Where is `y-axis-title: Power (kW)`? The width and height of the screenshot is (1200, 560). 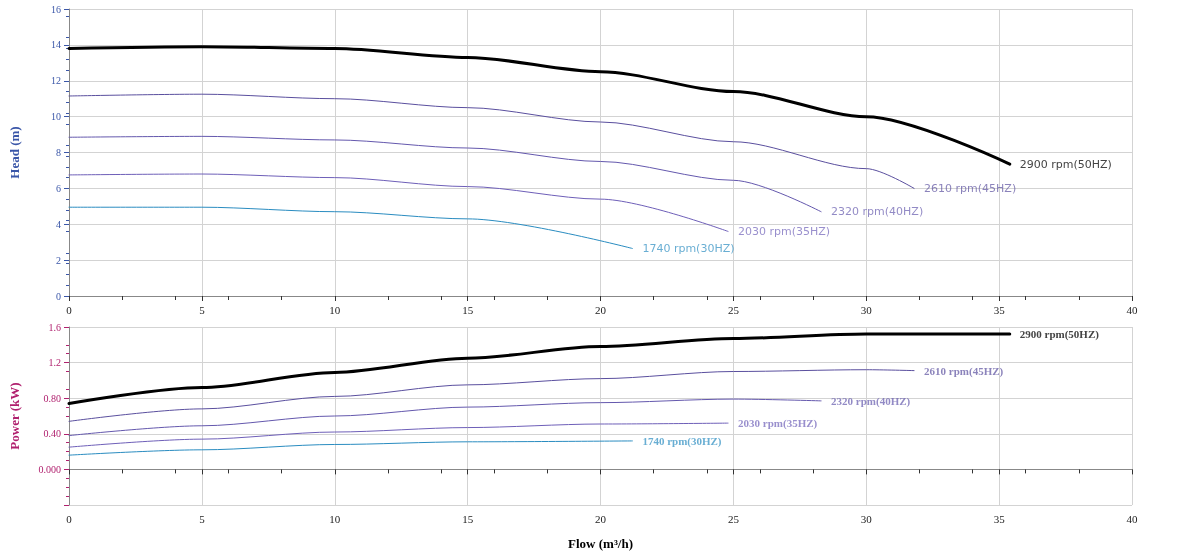
y-axis-title: Power (kW) is located at coordinates (14, 416).